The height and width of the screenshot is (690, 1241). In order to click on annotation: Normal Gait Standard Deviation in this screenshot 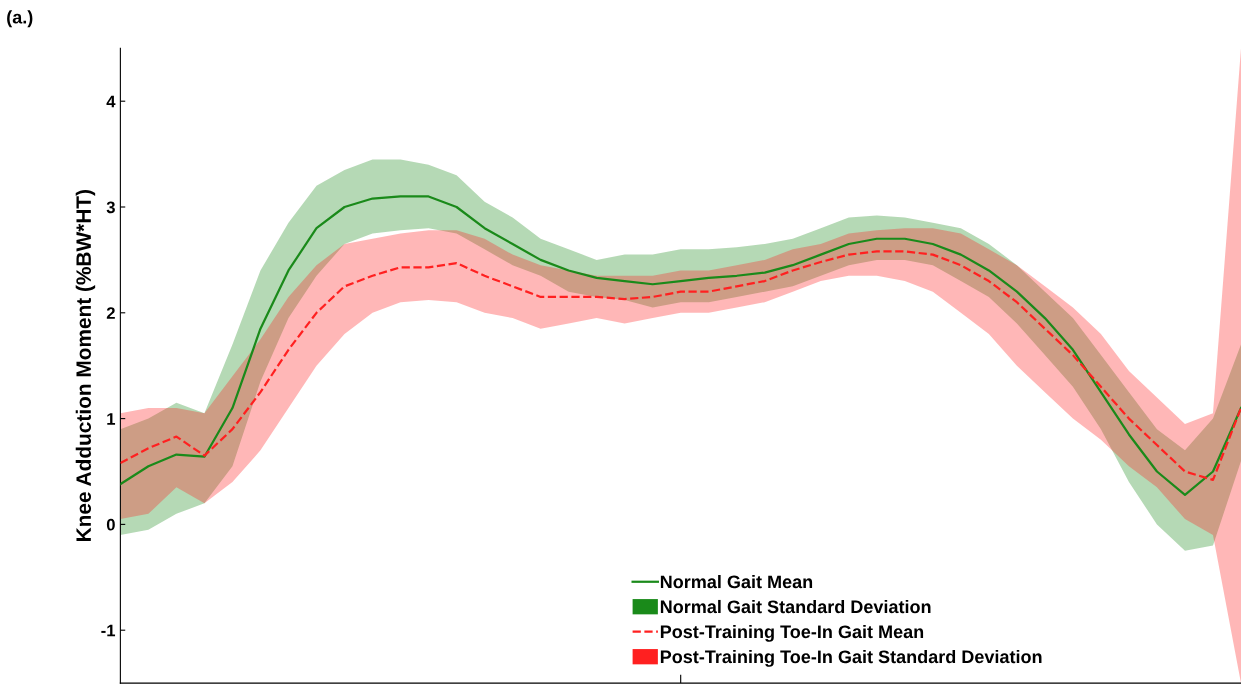, I will do `click(795, 606)`.